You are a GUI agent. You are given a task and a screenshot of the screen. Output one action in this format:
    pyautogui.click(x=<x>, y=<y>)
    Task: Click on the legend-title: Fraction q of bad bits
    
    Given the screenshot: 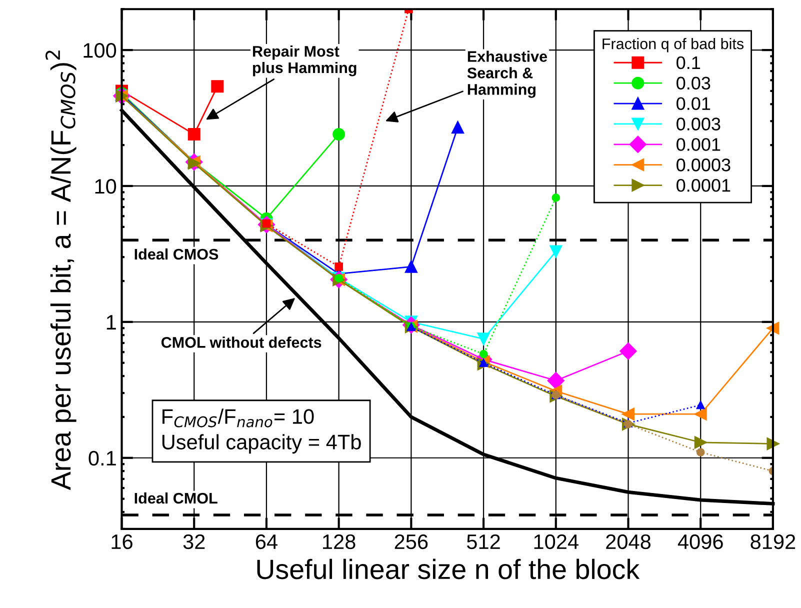 What is the action you would take?
    pyautogui.click(x=673, y=45)
    